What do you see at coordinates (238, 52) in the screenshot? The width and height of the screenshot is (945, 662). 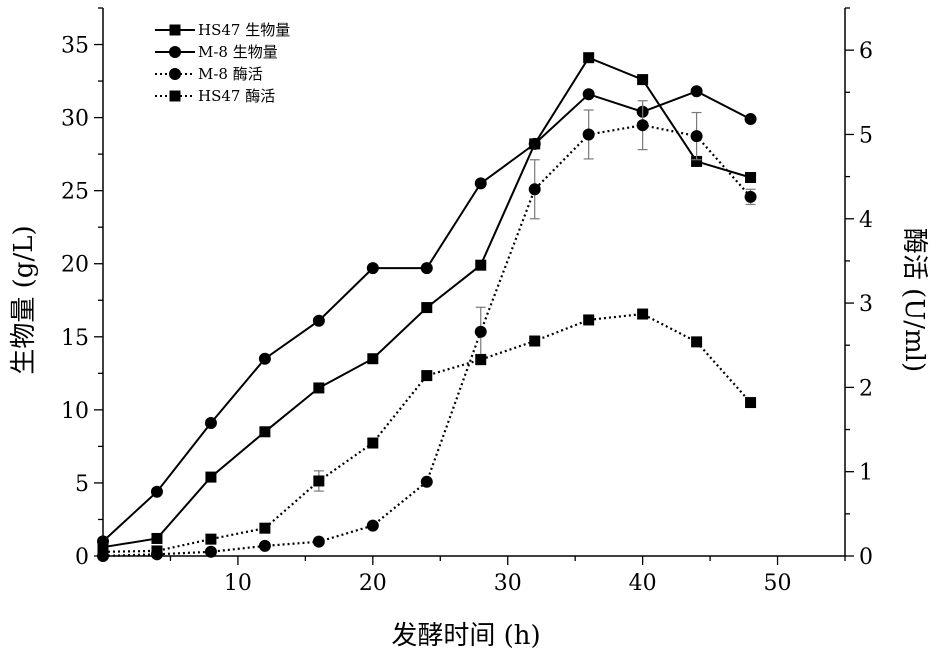 I see `legend-label: M-8 生物量` at bounding box center [238, 52].